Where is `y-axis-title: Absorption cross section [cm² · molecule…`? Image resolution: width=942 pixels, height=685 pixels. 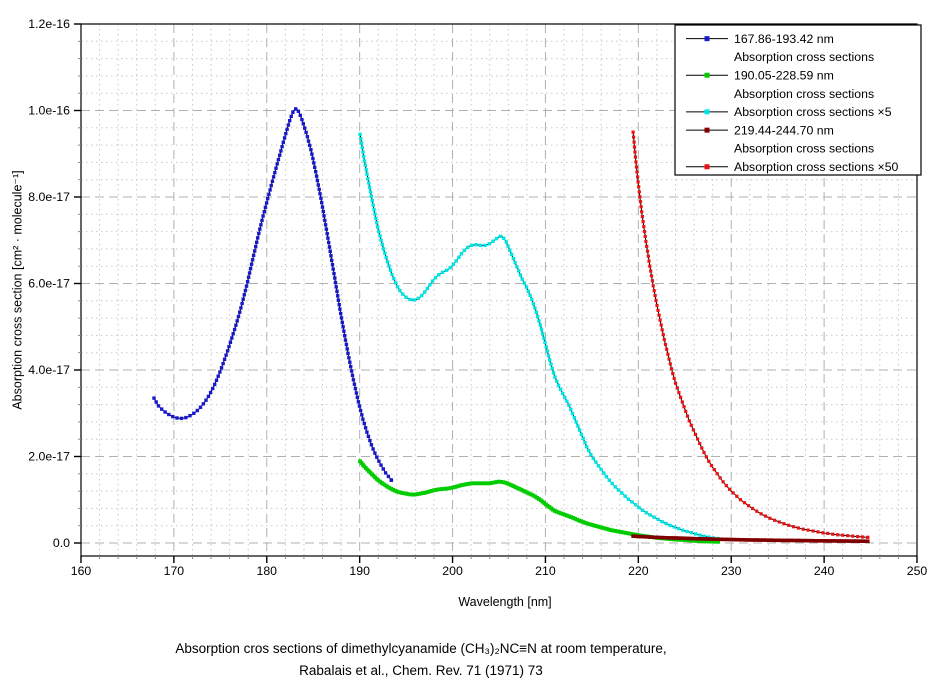 y-axis-title: Absorption cross section [cm² · molecule… is located at coordinates (17, 290).